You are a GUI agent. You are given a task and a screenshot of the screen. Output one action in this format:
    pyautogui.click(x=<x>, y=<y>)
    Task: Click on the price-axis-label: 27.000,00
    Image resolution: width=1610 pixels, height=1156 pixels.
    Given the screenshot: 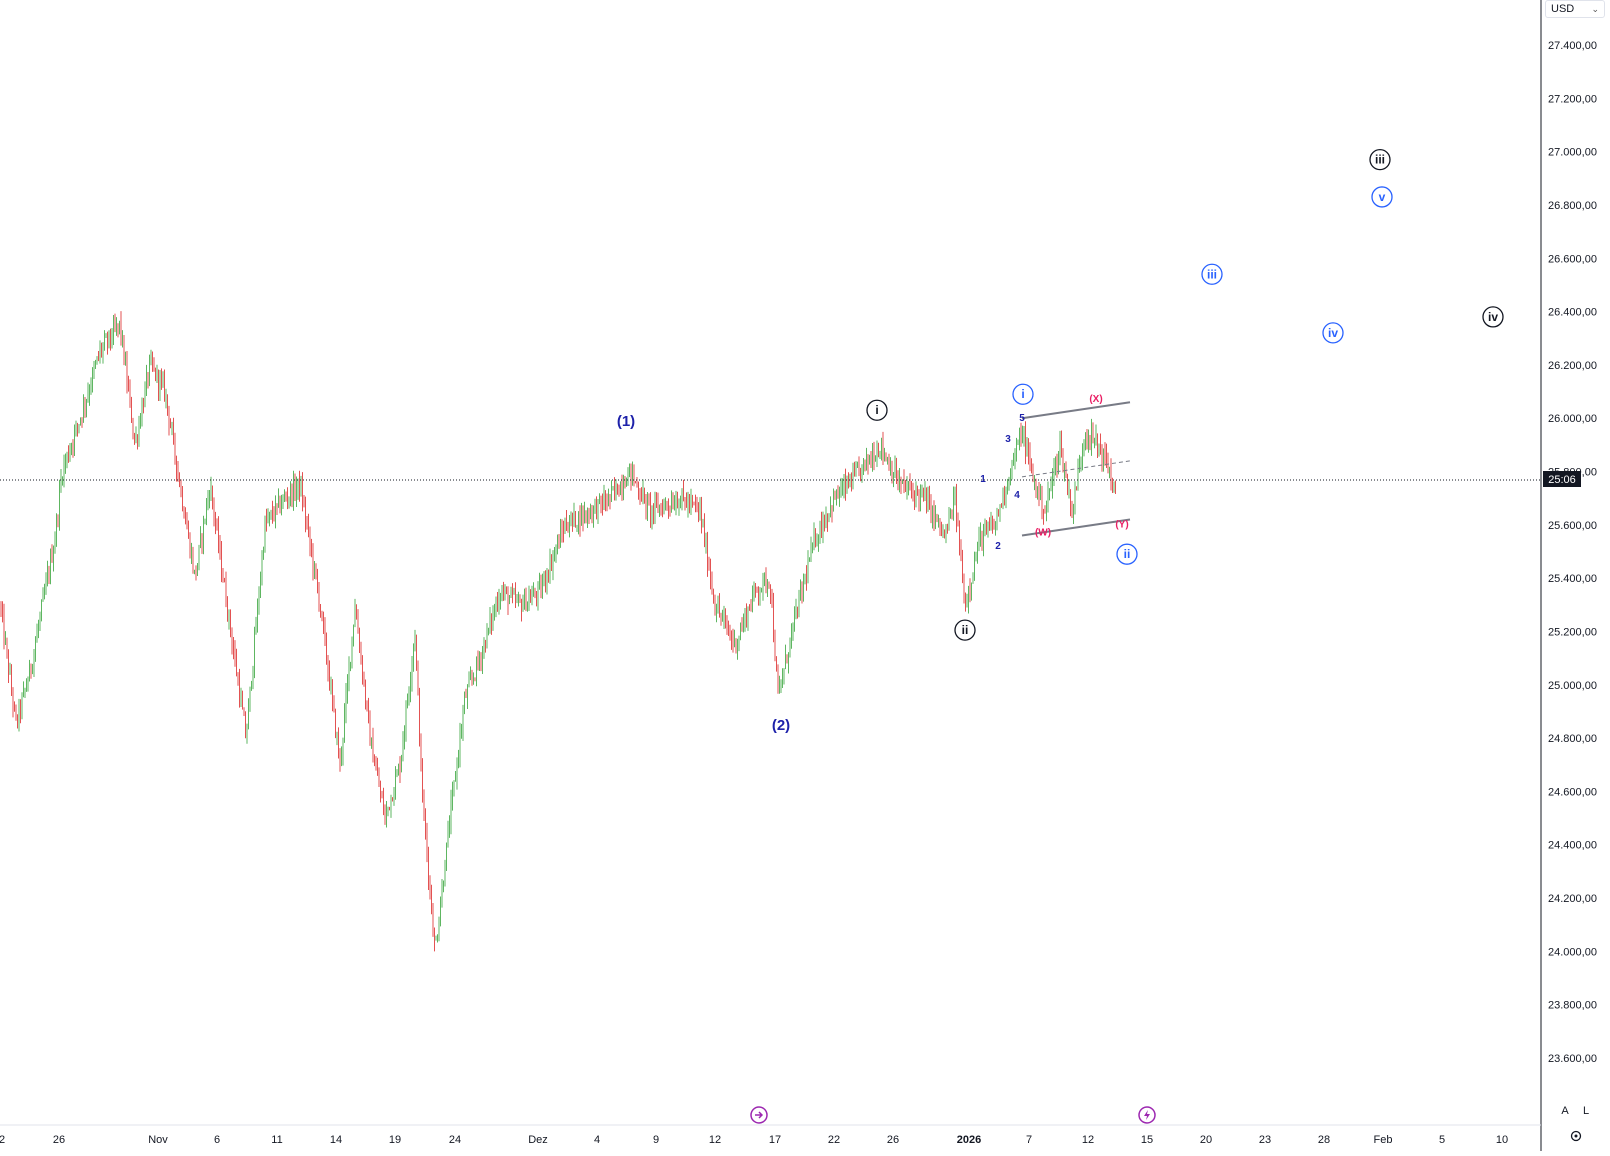 What is the action you would take?
    pyautogui.click(x=1572, y=153)
    